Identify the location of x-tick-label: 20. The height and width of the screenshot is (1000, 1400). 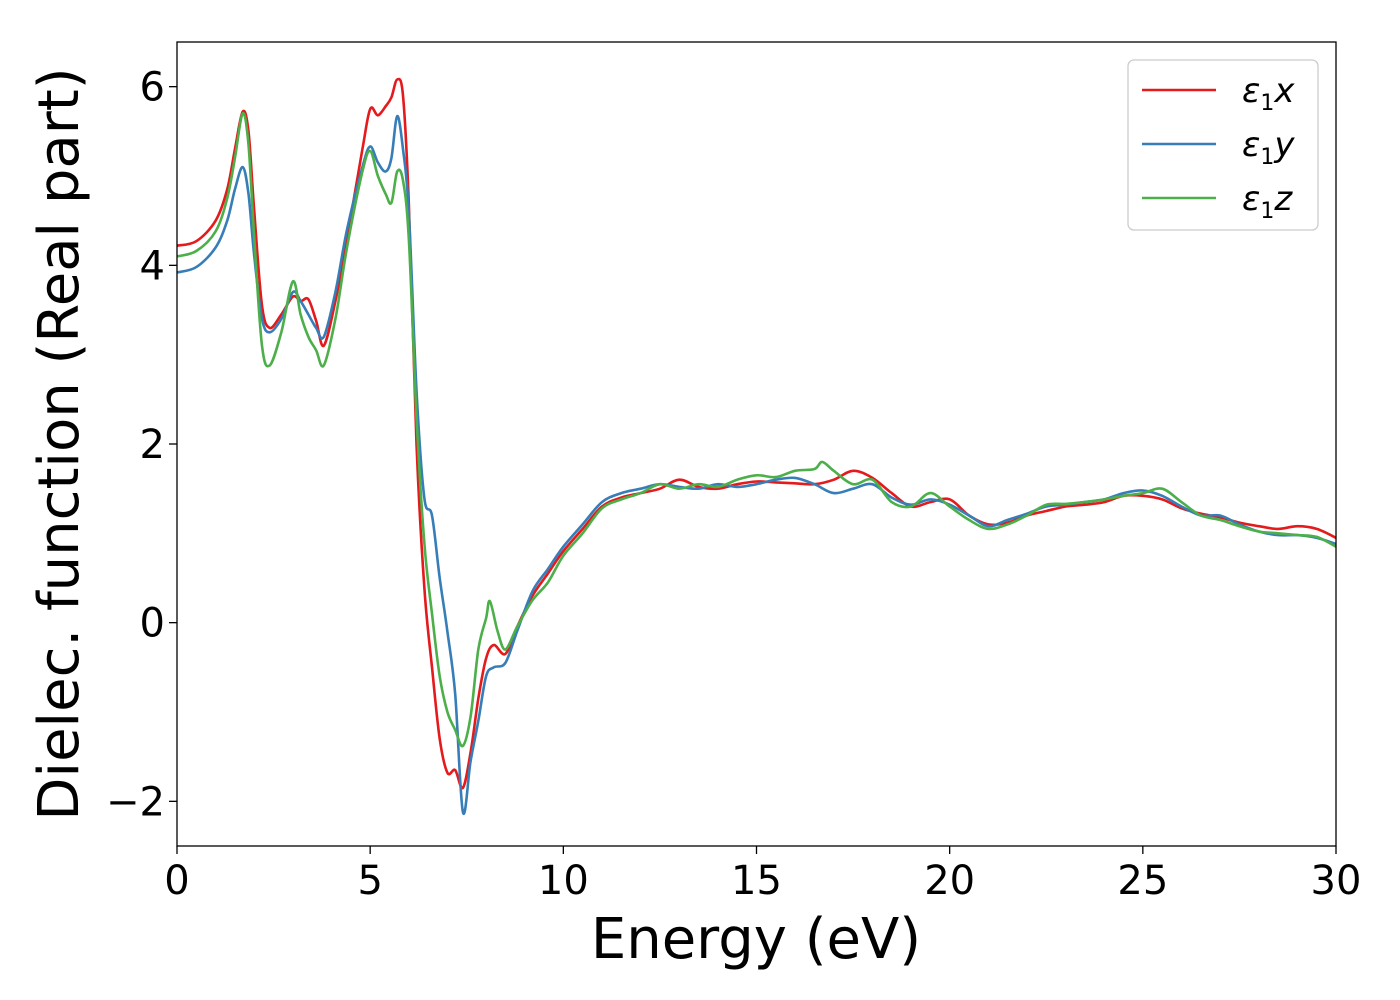
(949, 881).